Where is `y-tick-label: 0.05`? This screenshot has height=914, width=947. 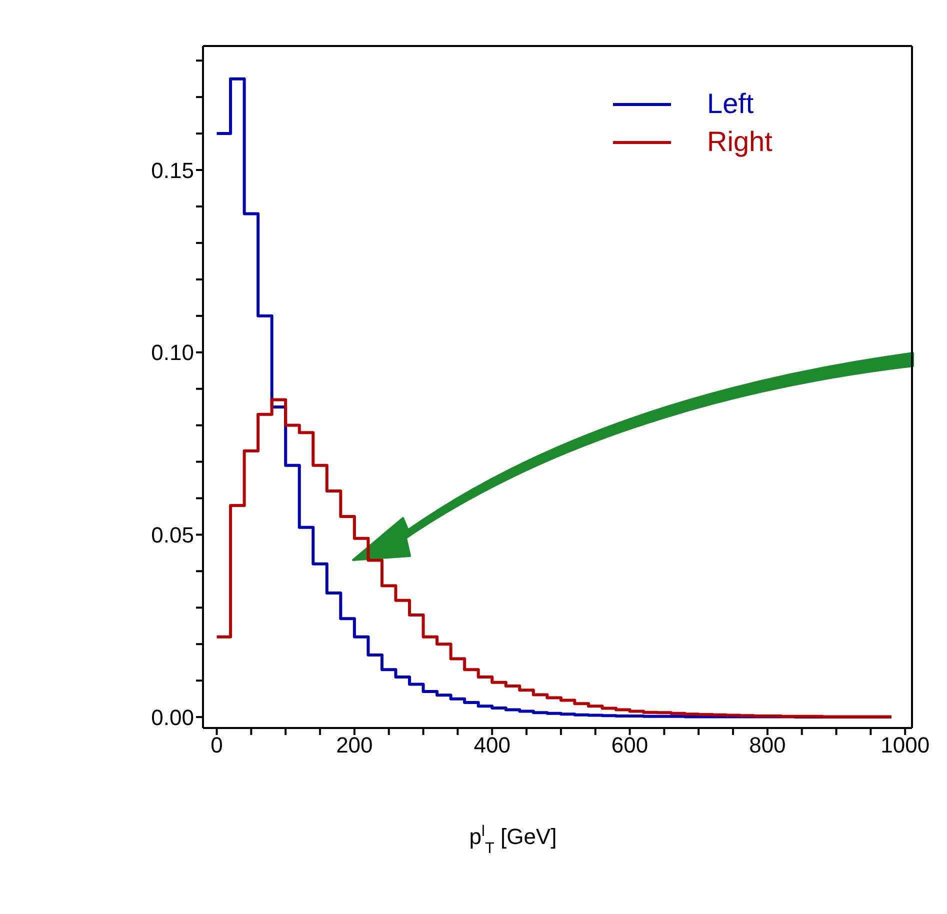 y-tick-label: 0.05 is located at coordinates (172, 535).